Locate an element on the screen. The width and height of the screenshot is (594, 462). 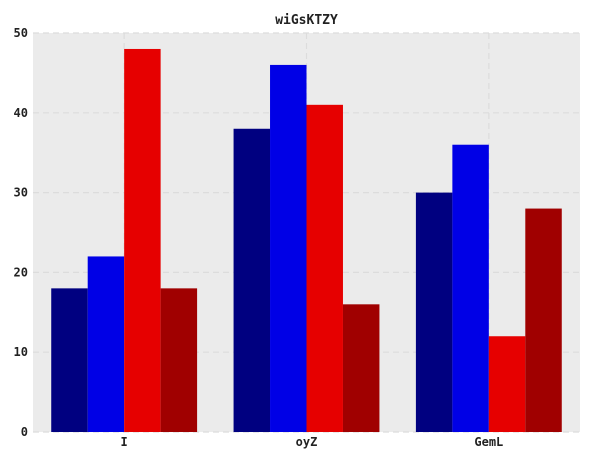
bar-series1-oyZ is located at coordinates (252, 280).